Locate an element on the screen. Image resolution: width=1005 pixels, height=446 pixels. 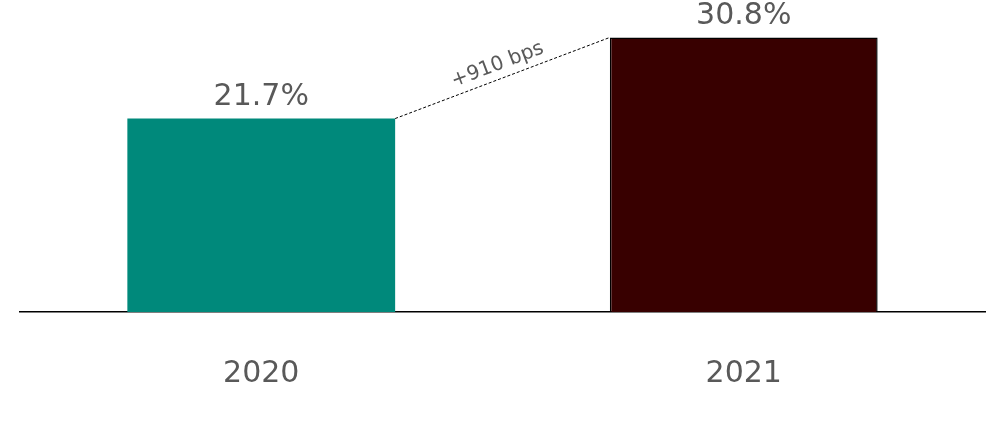
x-tick-label: 2020 is located at coordinates (261, 371).